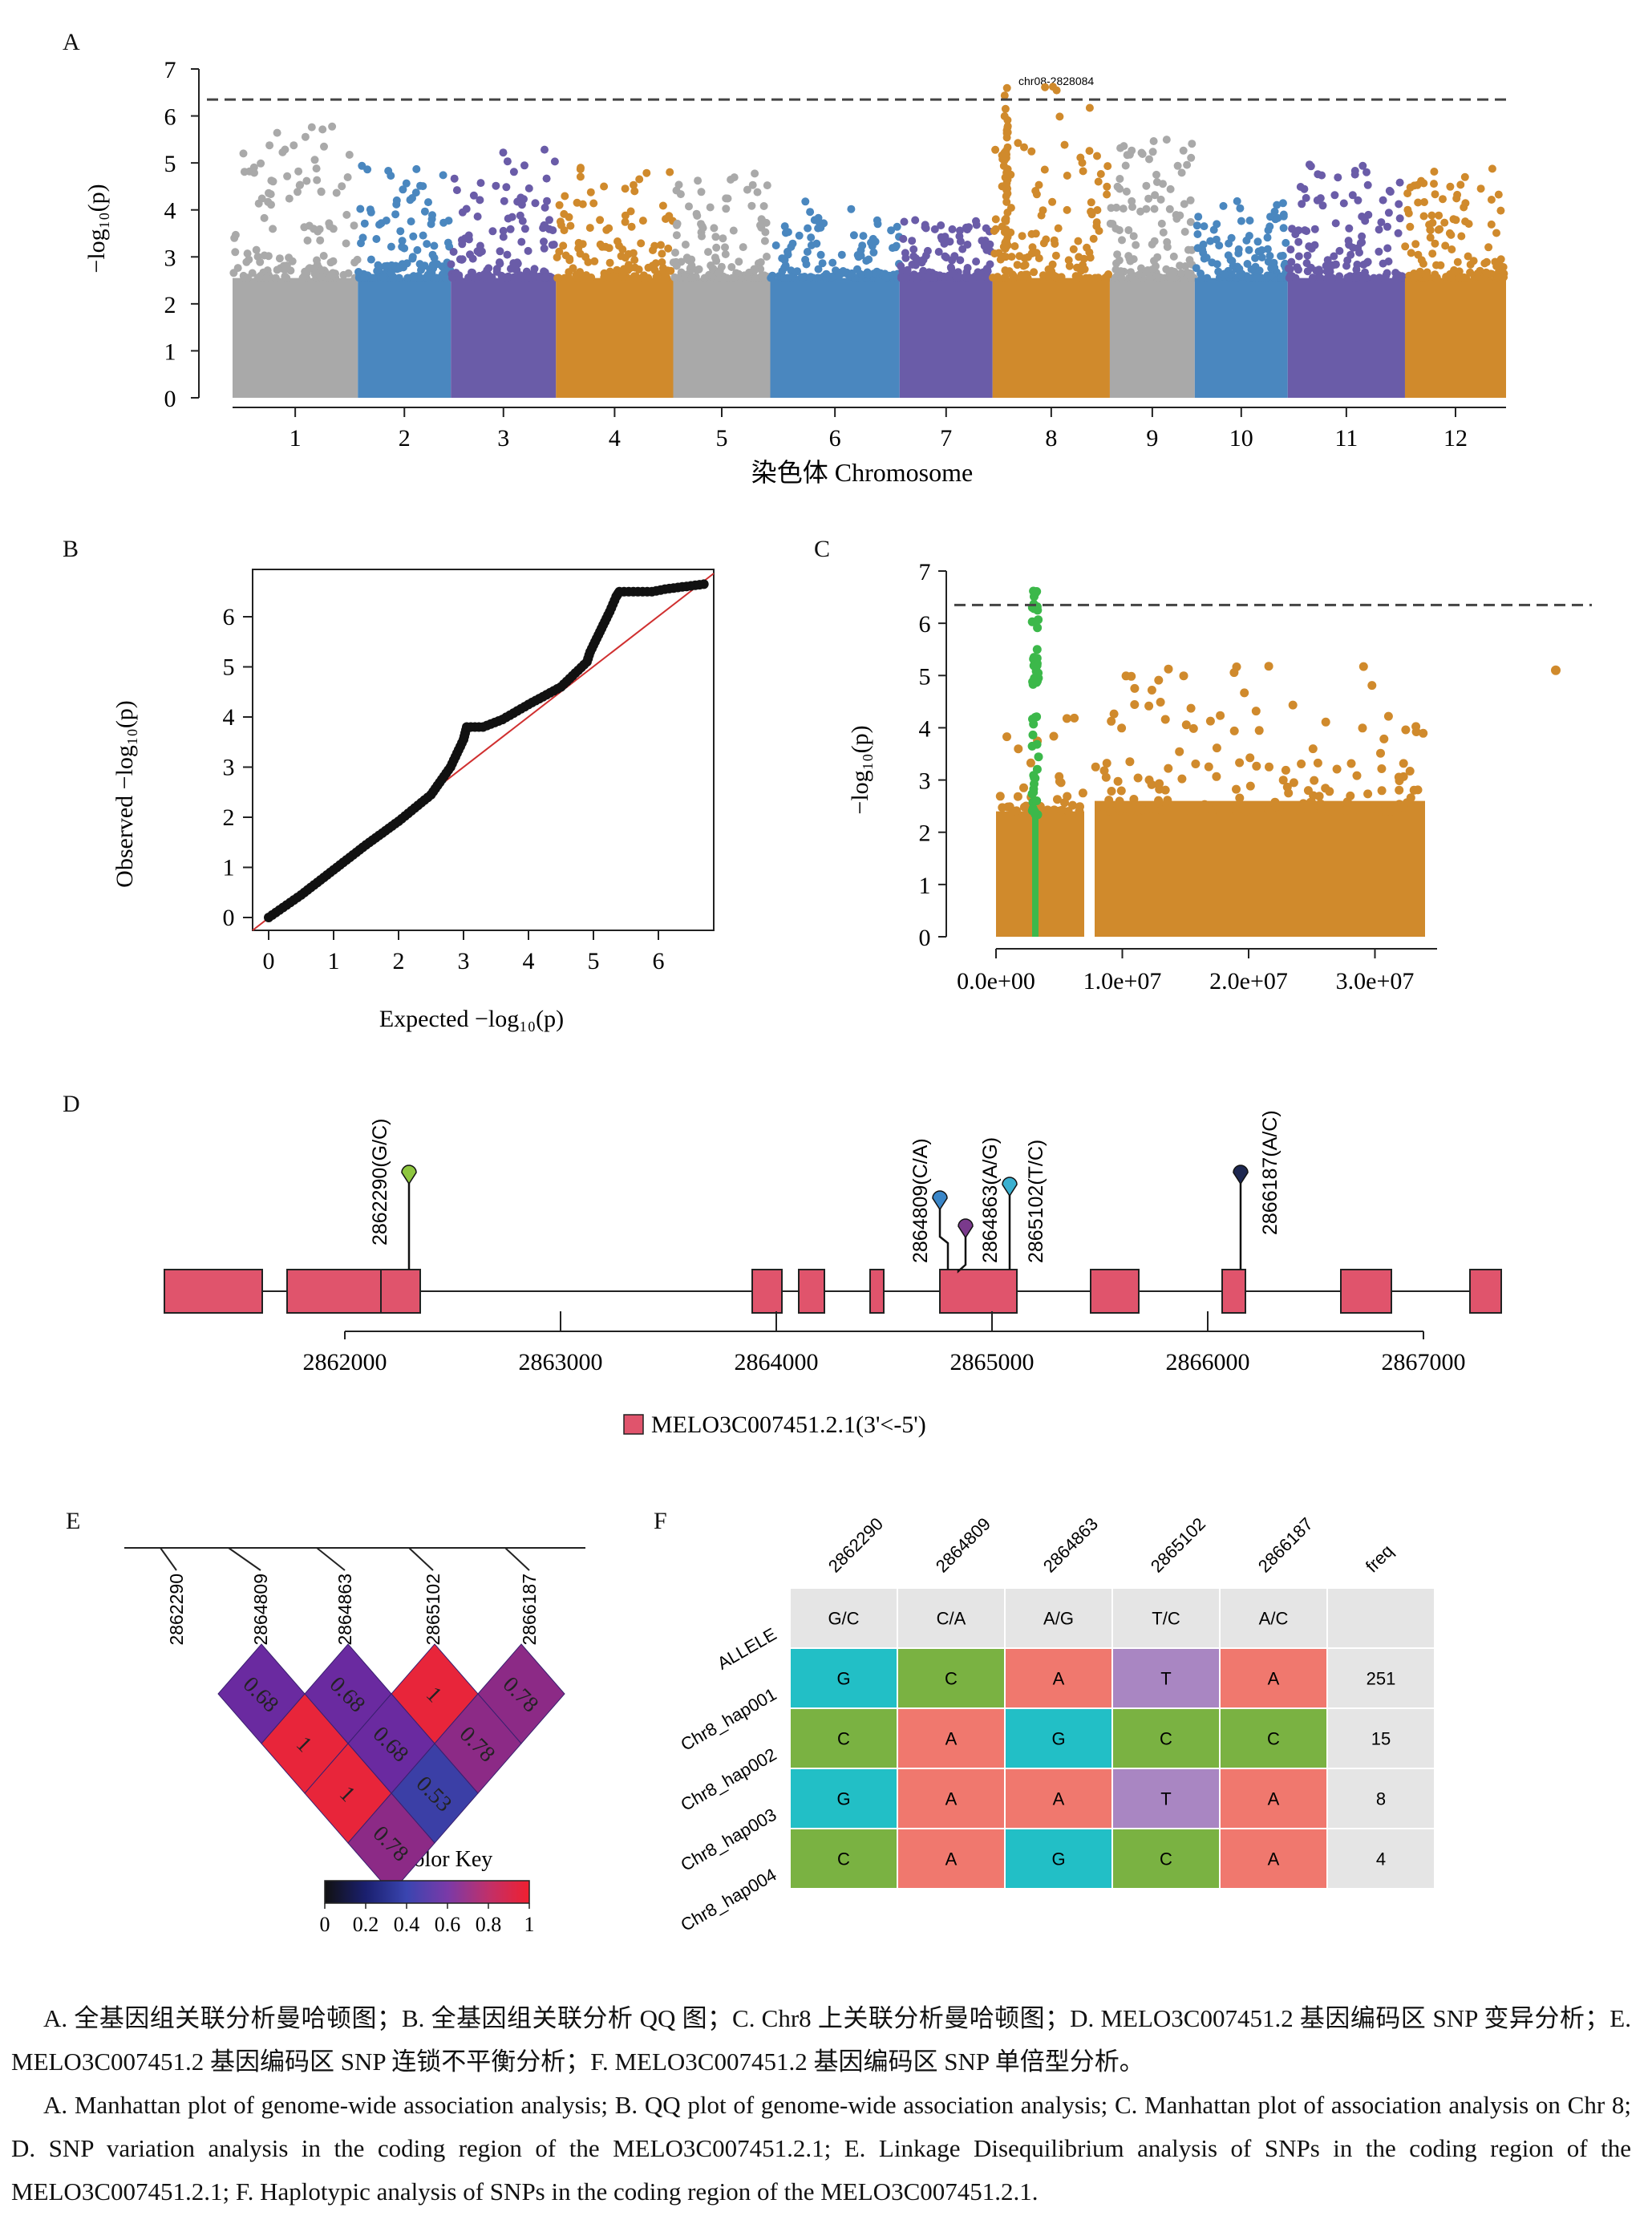 The height and width of the screenshot is (2236, 1652). Describe the element at coordinates (721, 438) in the screenshot. I see `chr-tick-label: 5` at that location.